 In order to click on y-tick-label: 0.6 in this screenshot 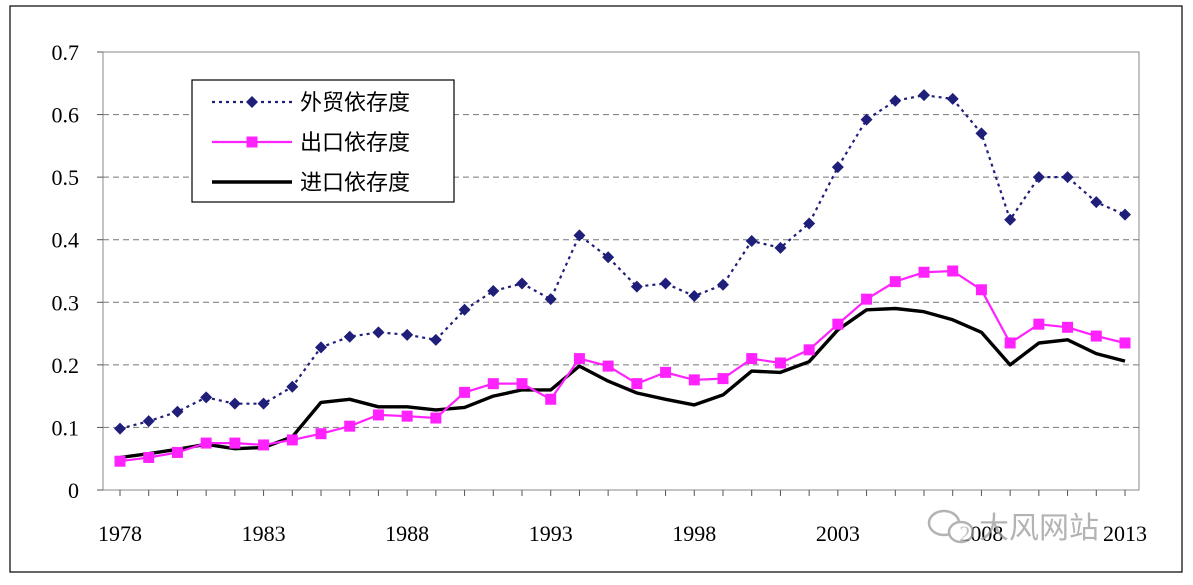, I will do `click(66, 115)`.